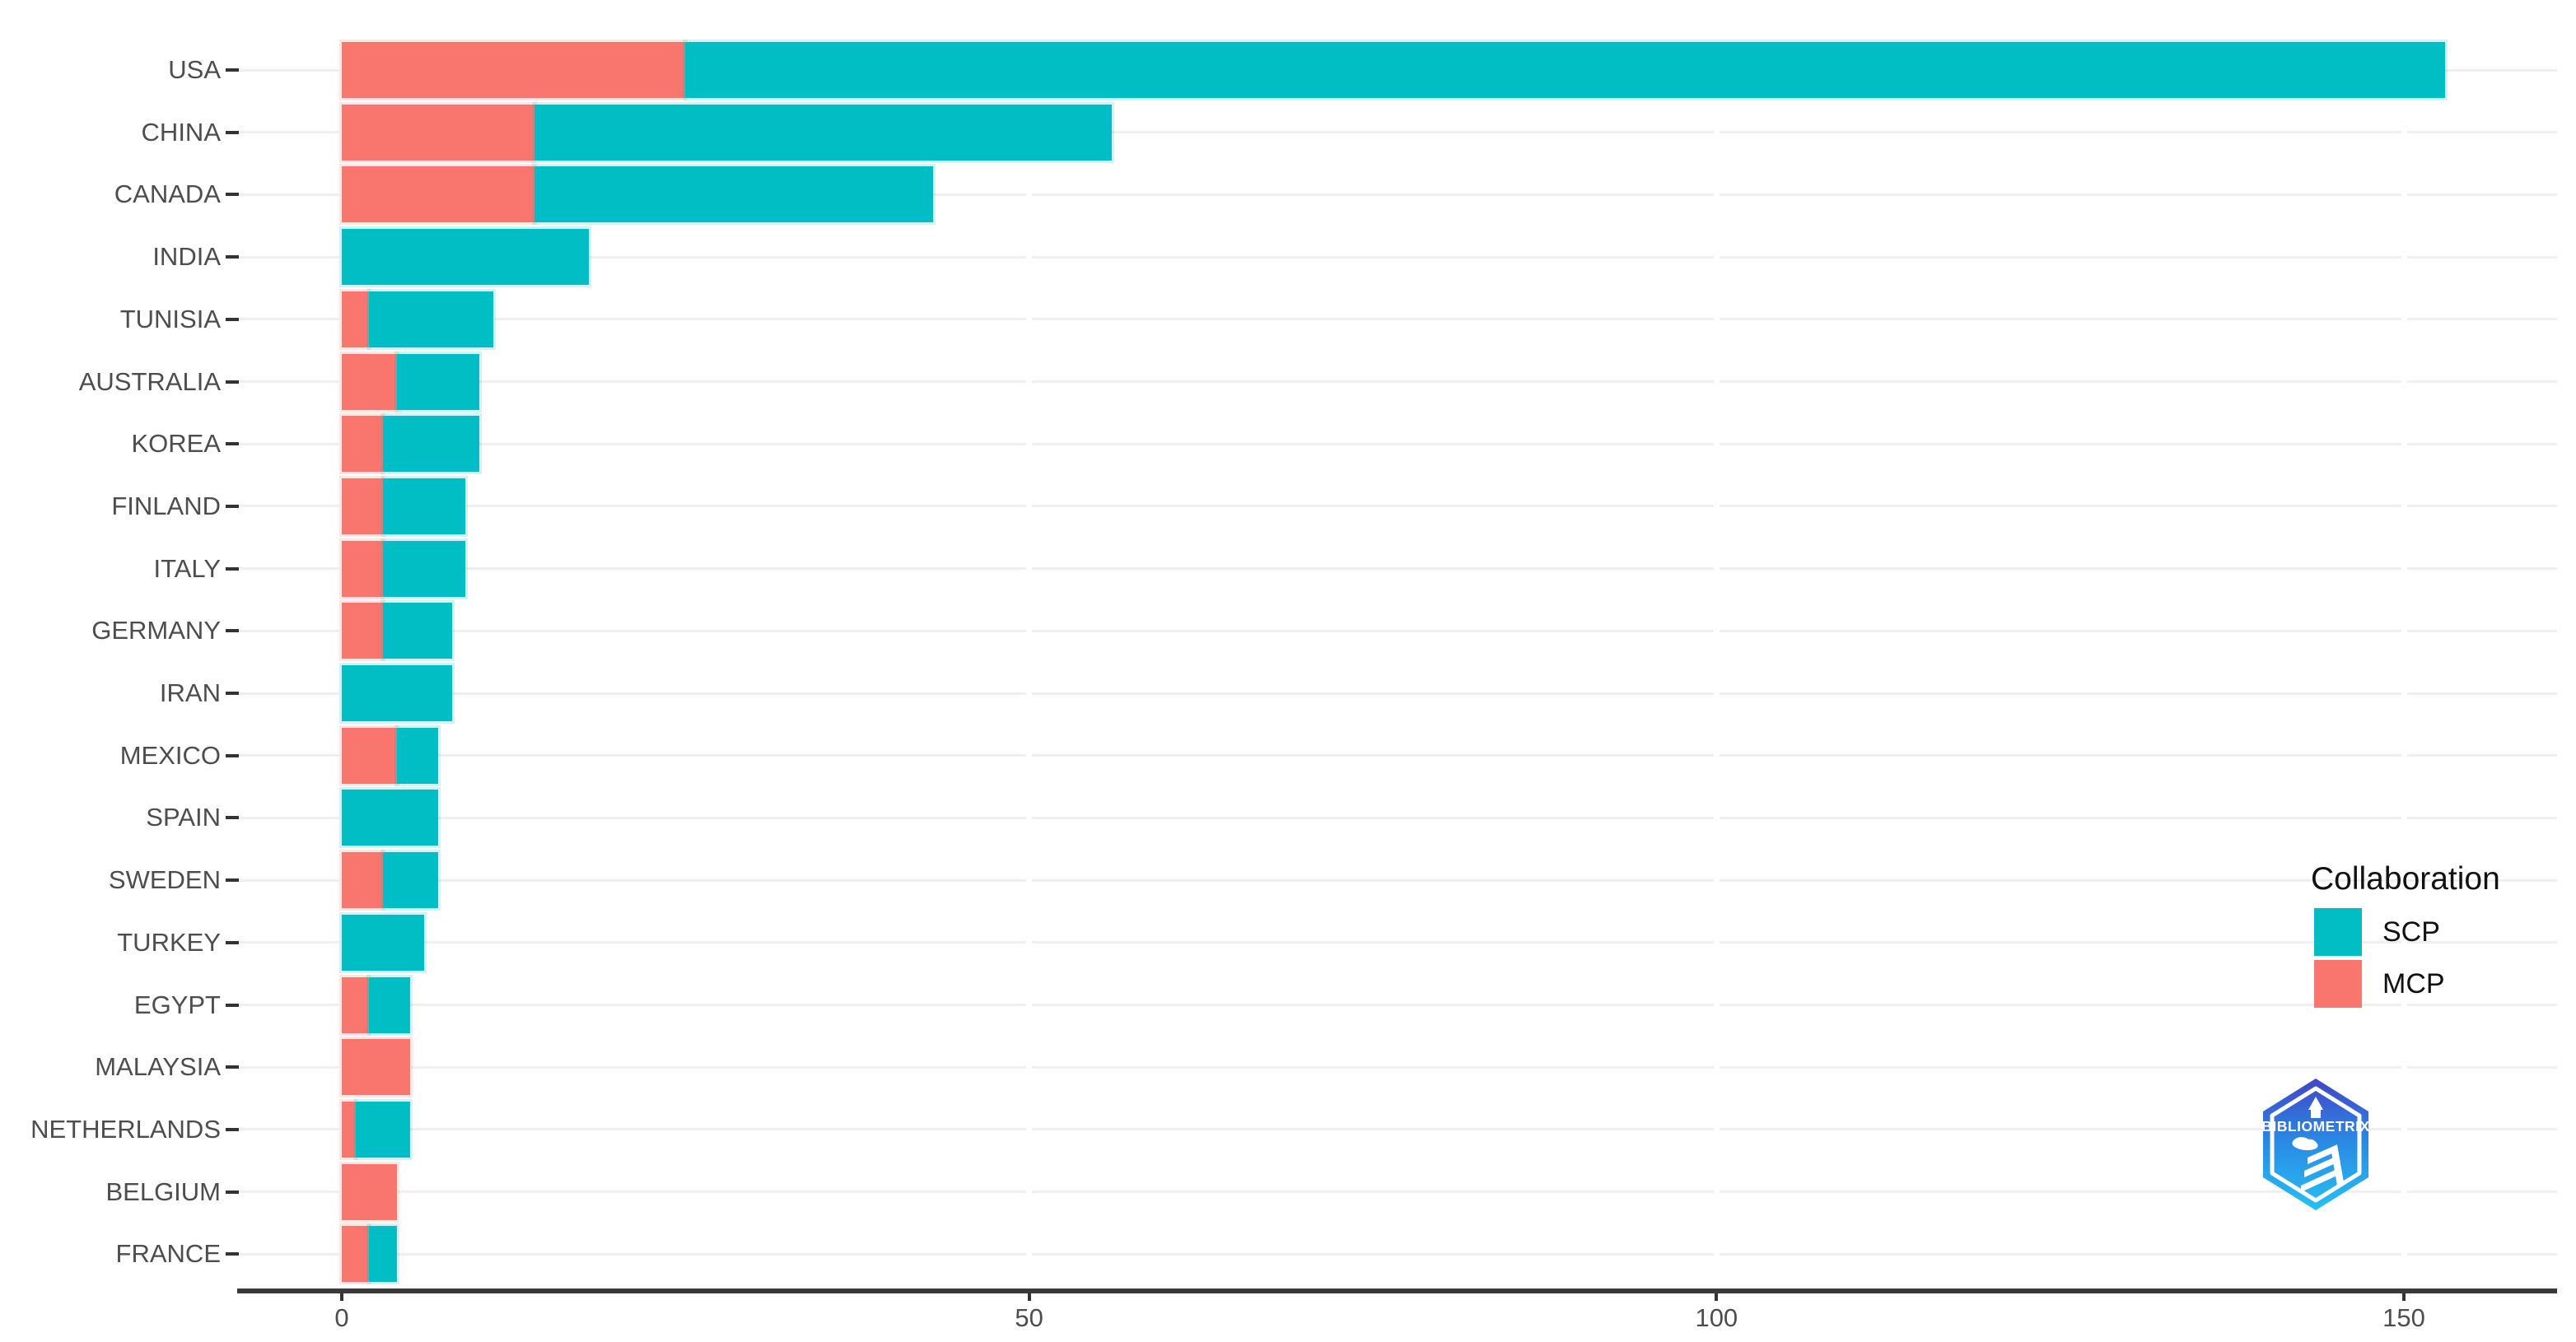 Image resolution: width=2576 pixels, height=1342 pixels. What do you see at coordinates (431, 319) in the screenshot?
I see `bar-segment-scp-tunisia` at bounding box center [431, 319].